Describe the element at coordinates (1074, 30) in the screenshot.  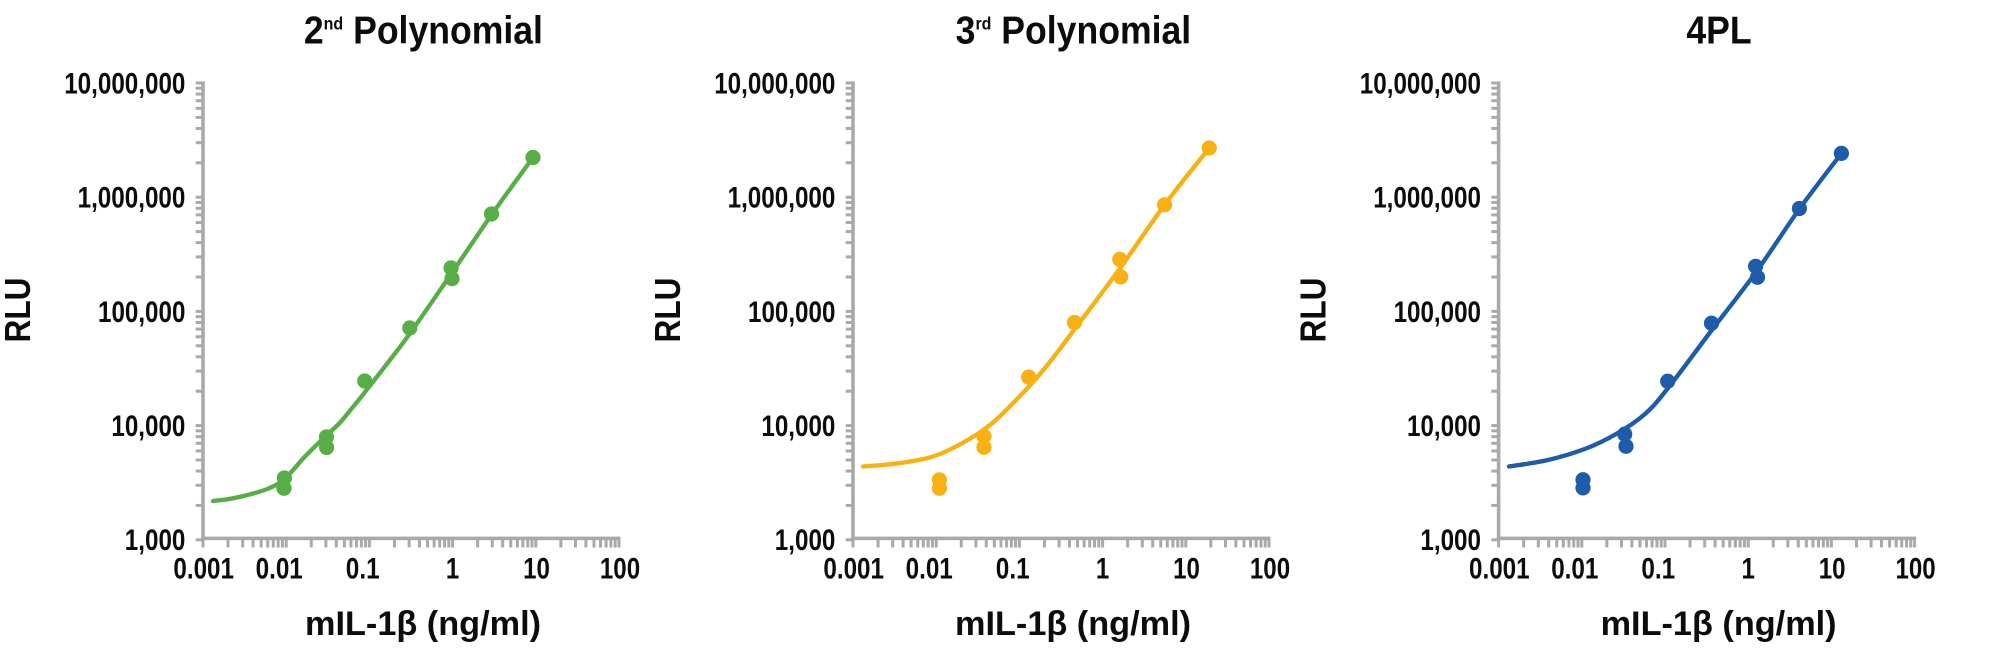
I see `svg-text: 3rd Polynomial` at that location.